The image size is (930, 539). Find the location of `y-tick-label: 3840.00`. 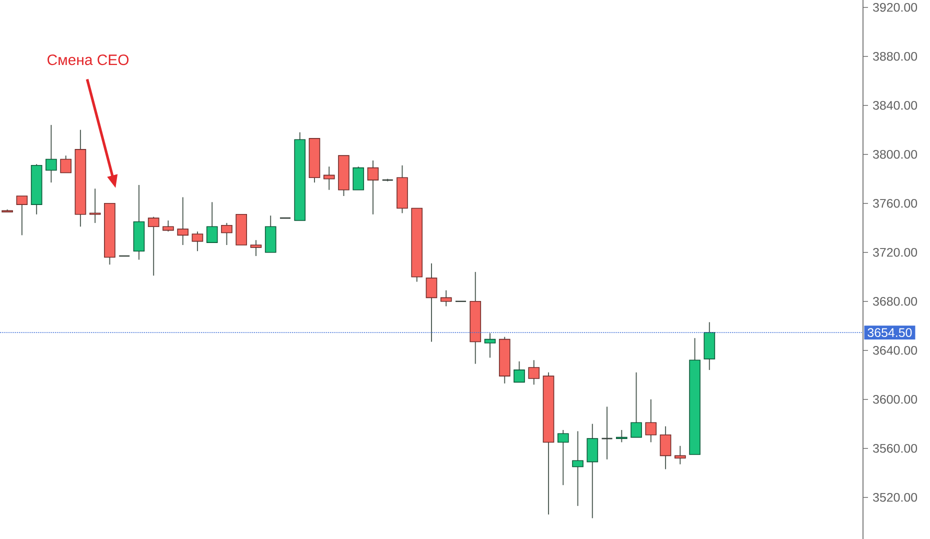

y-tick-label: 3840.00 is located at coordinates (895, 105).